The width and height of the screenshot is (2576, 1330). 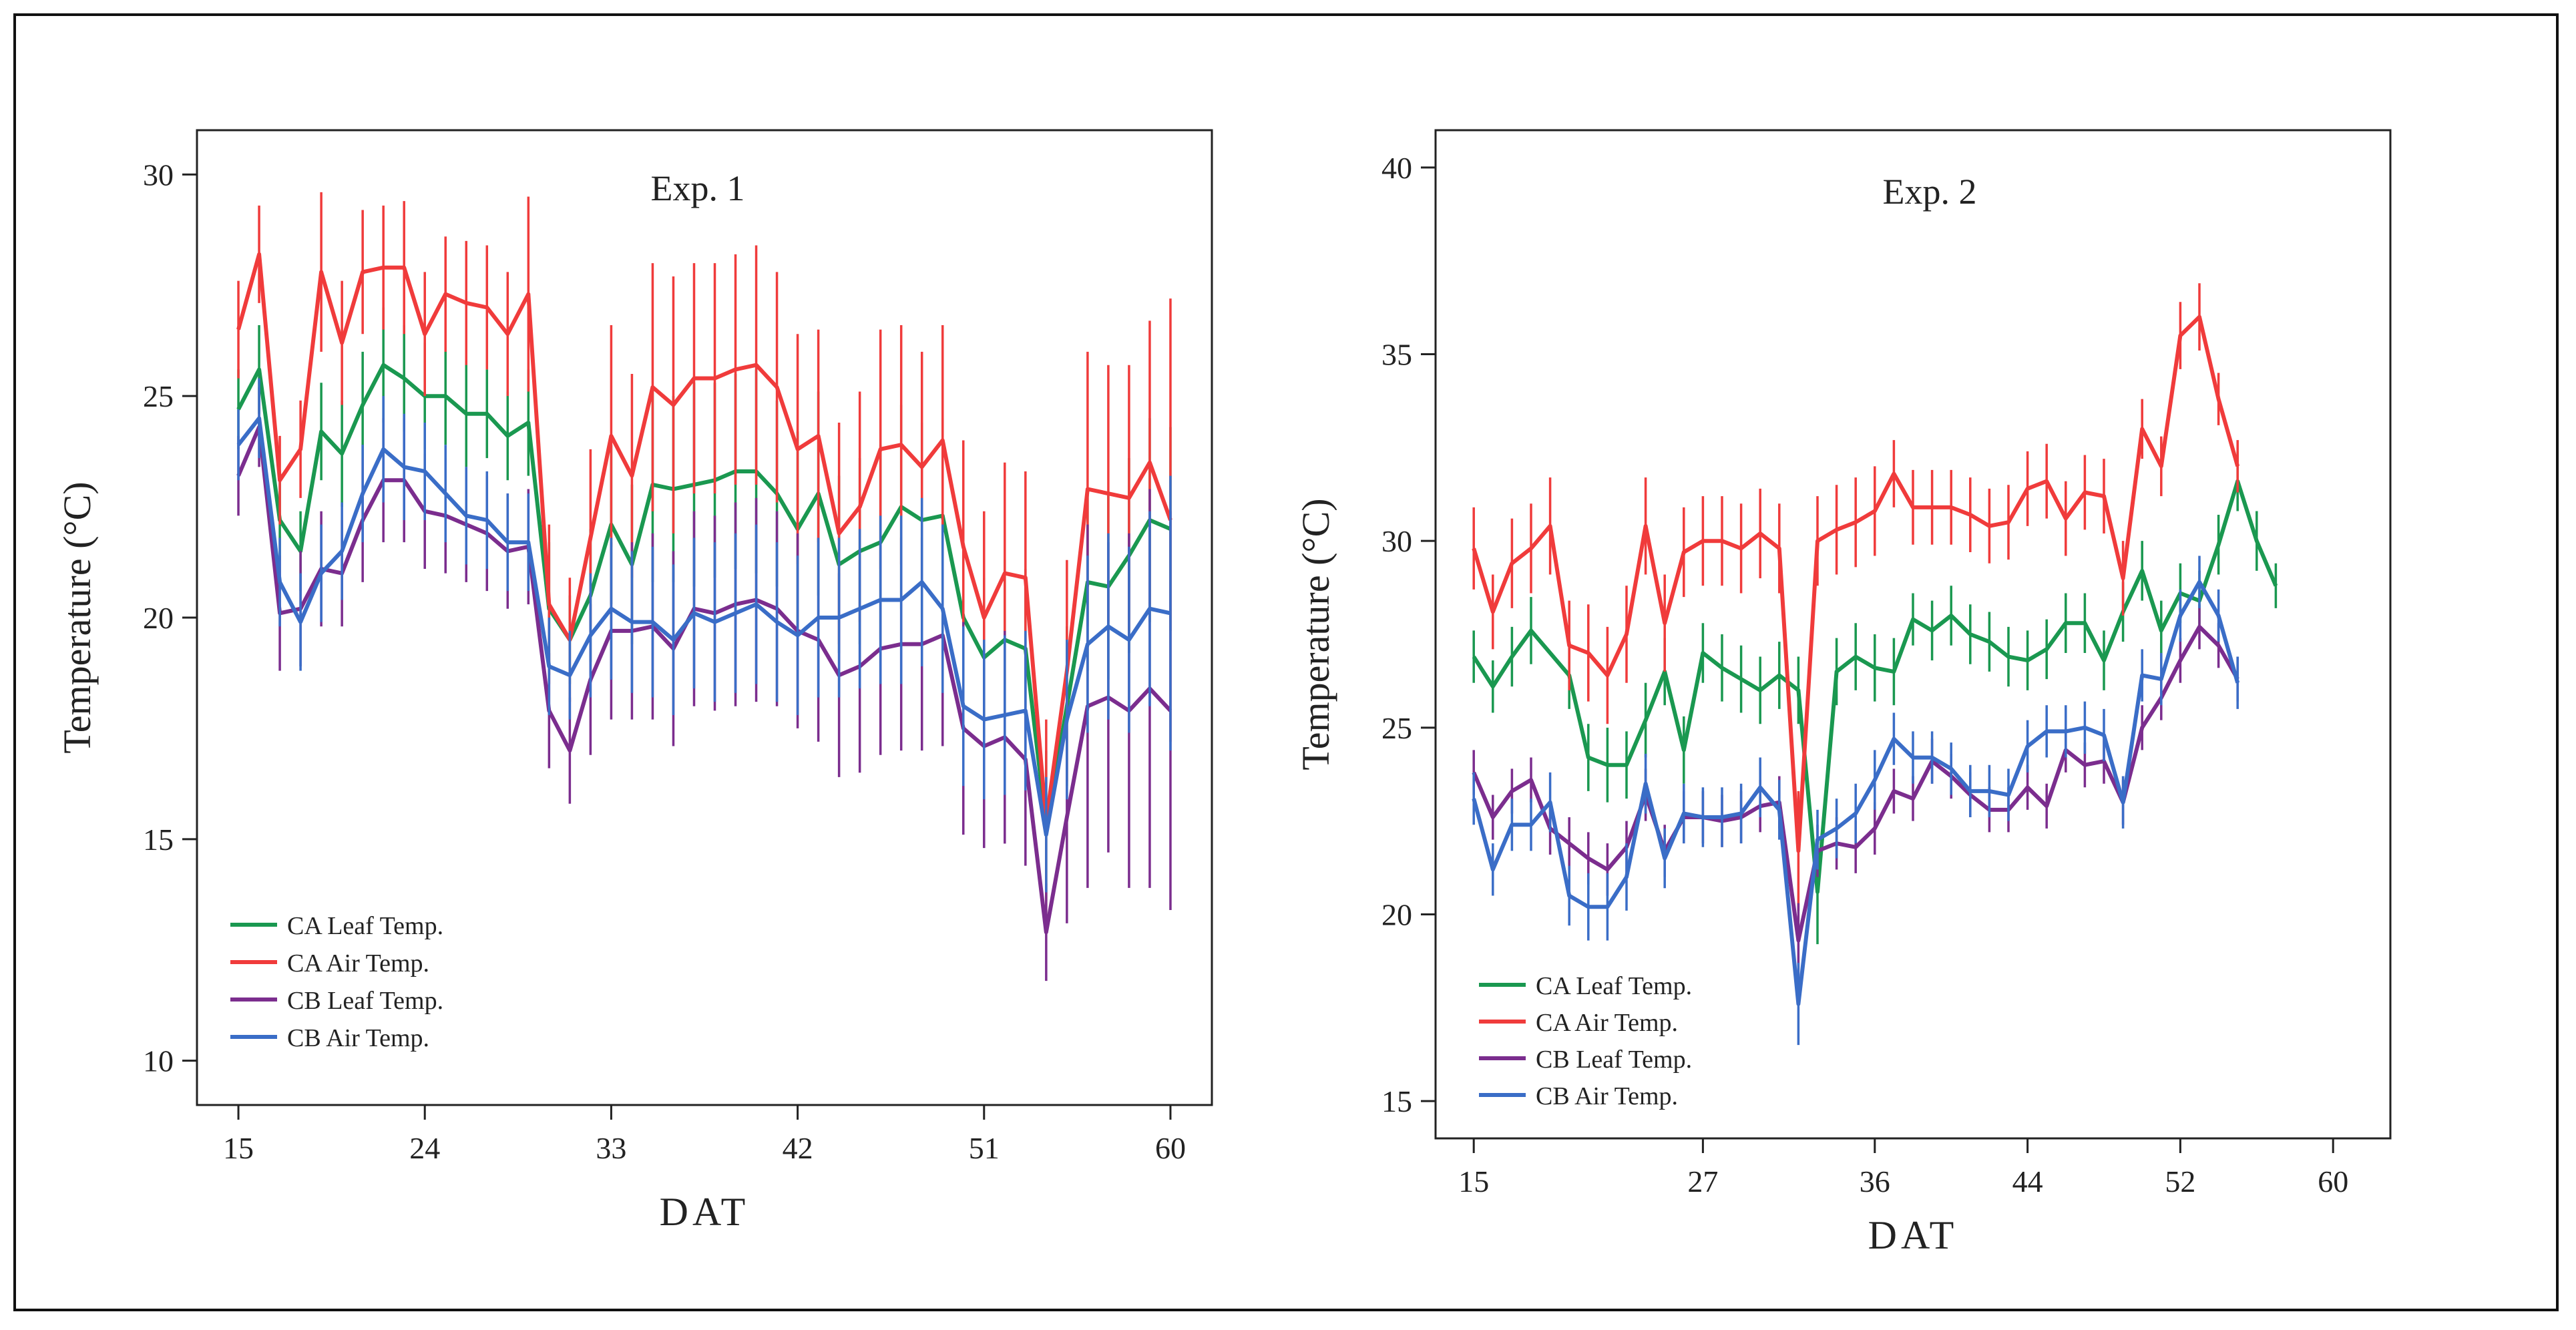 I want to click on exp1-y-tick-label: 10, so click(x=158, y=1061).